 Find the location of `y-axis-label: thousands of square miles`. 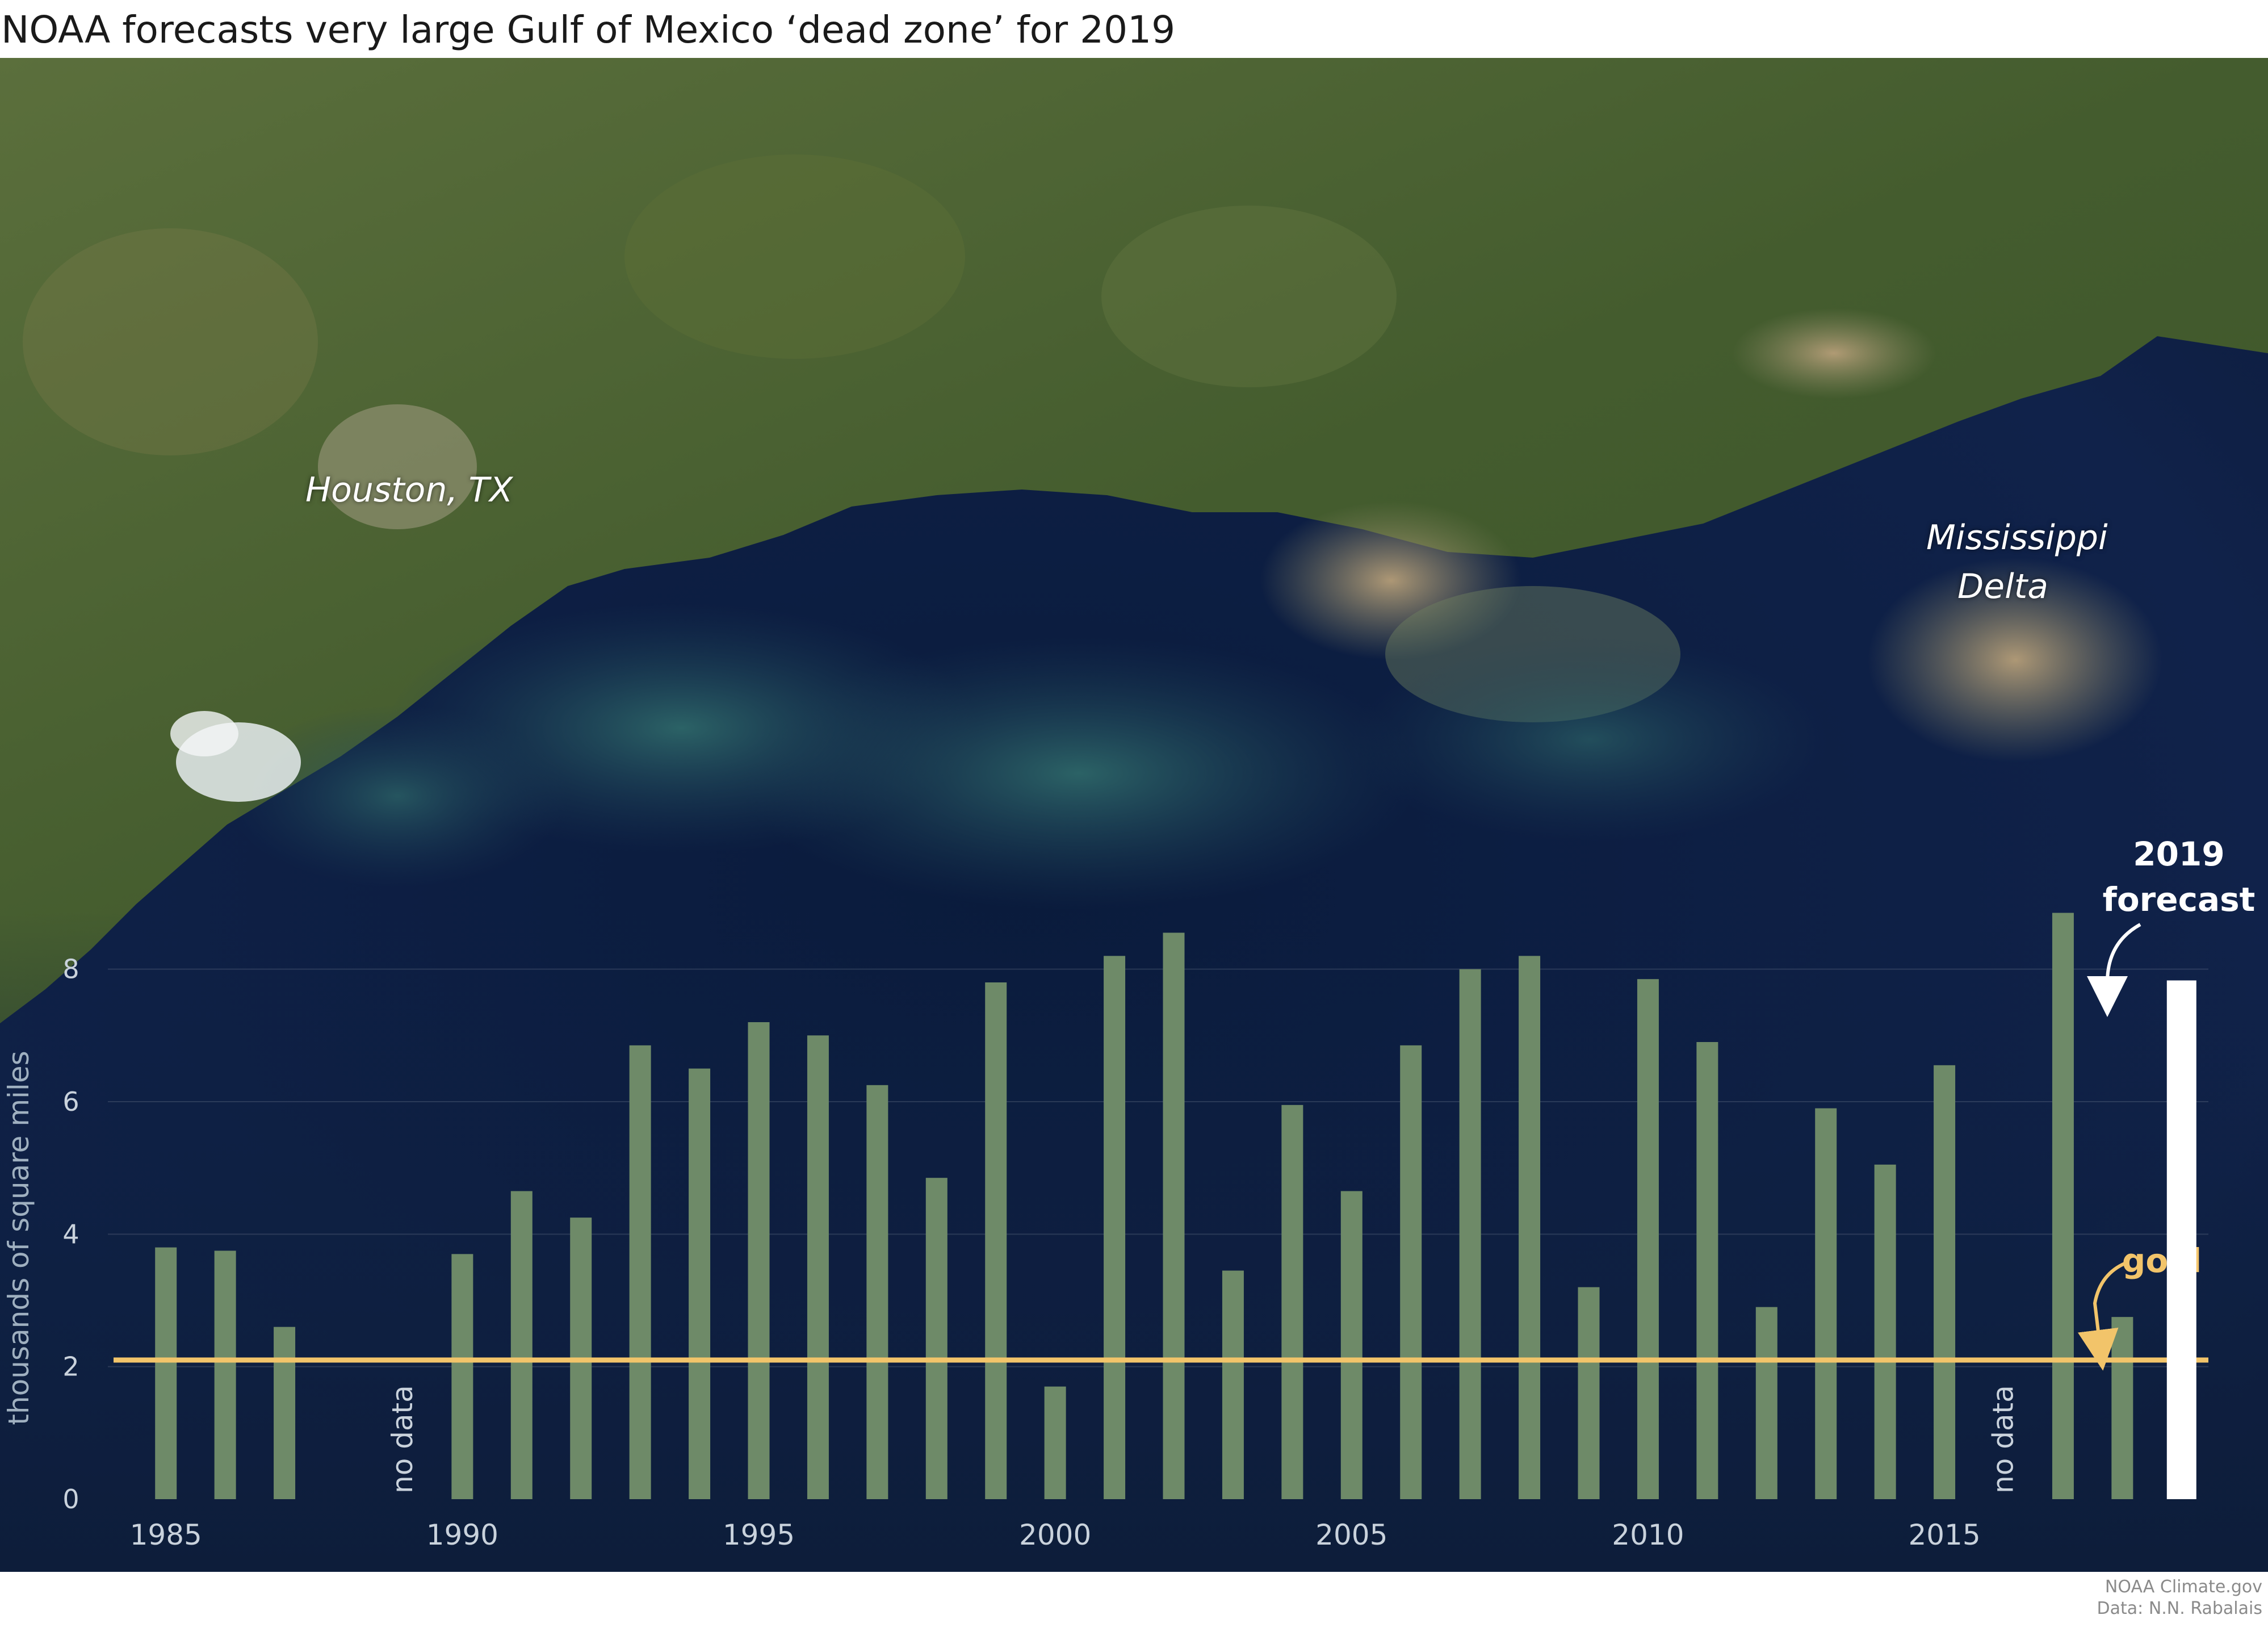

y-axis-label: thousands of square miles is located at coordinates (18, 1238).